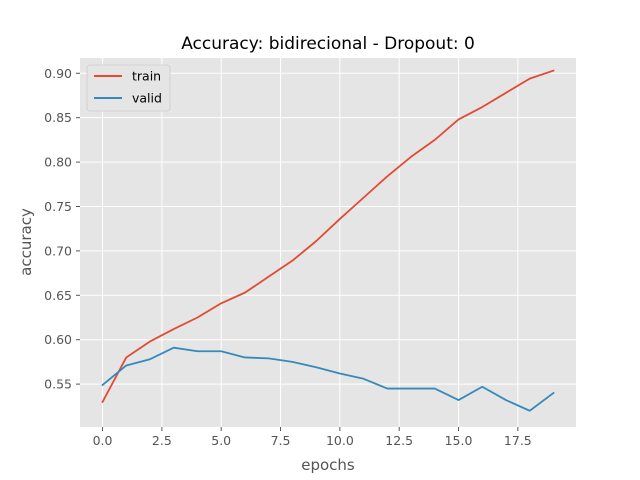 Image resolution: width=640 pixels, height=480 pixels. Describe the element at coordinates (103, 440) in the screenshot. I see `x-tick-label: 0.0` at that location.